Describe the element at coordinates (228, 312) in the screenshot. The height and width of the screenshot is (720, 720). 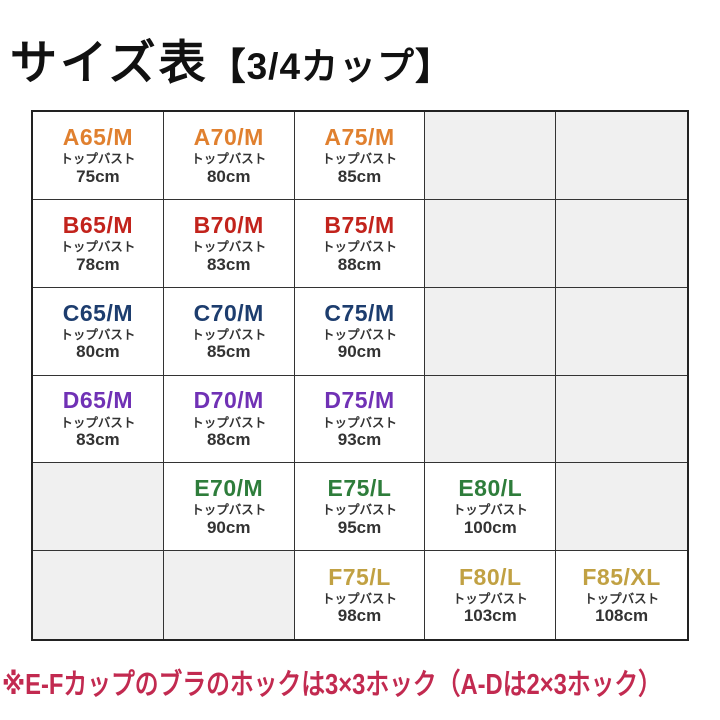
I see `size-label: C70/M` at that location.